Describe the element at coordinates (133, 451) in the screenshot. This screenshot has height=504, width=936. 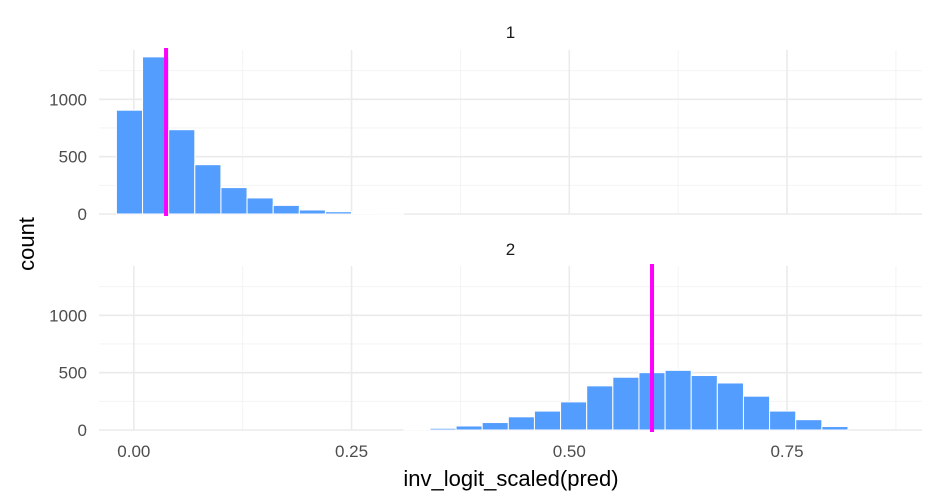
I see `x-tick-label: 0.00` at that location.